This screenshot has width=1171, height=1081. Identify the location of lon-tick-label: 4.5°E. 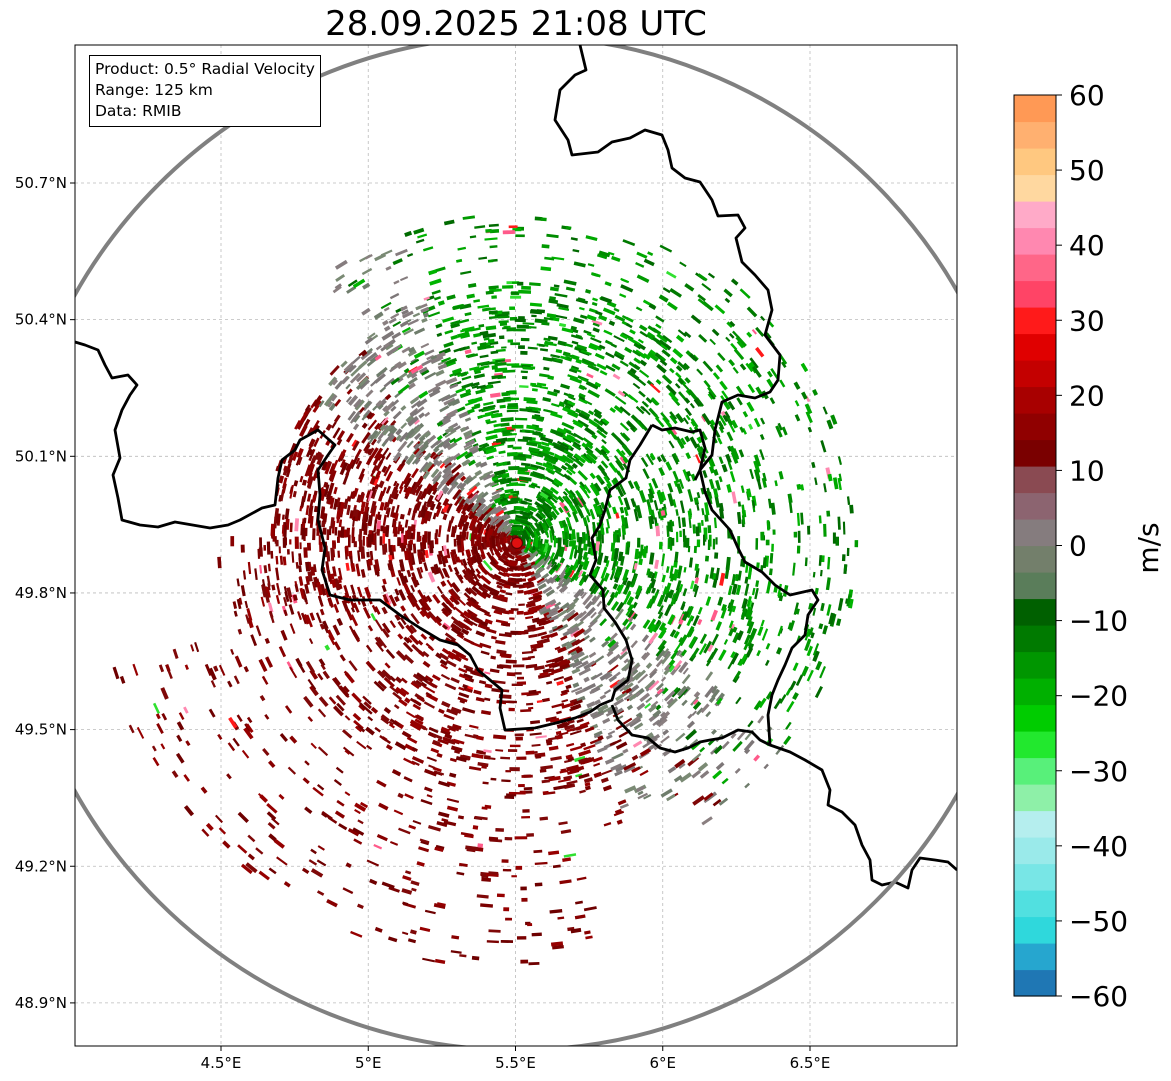
(221, 1063).